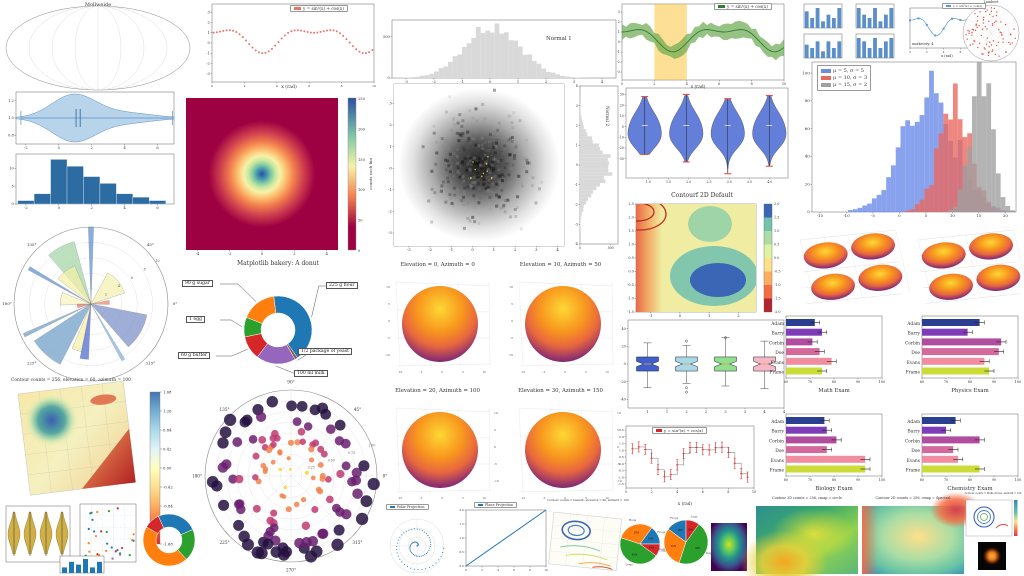 Image resolution: width=1024 pixels, height=576 pixels. What do you see at coordinates (440, 324) in the screenshot?
I see `sphere` at bounding box center [440, 324].